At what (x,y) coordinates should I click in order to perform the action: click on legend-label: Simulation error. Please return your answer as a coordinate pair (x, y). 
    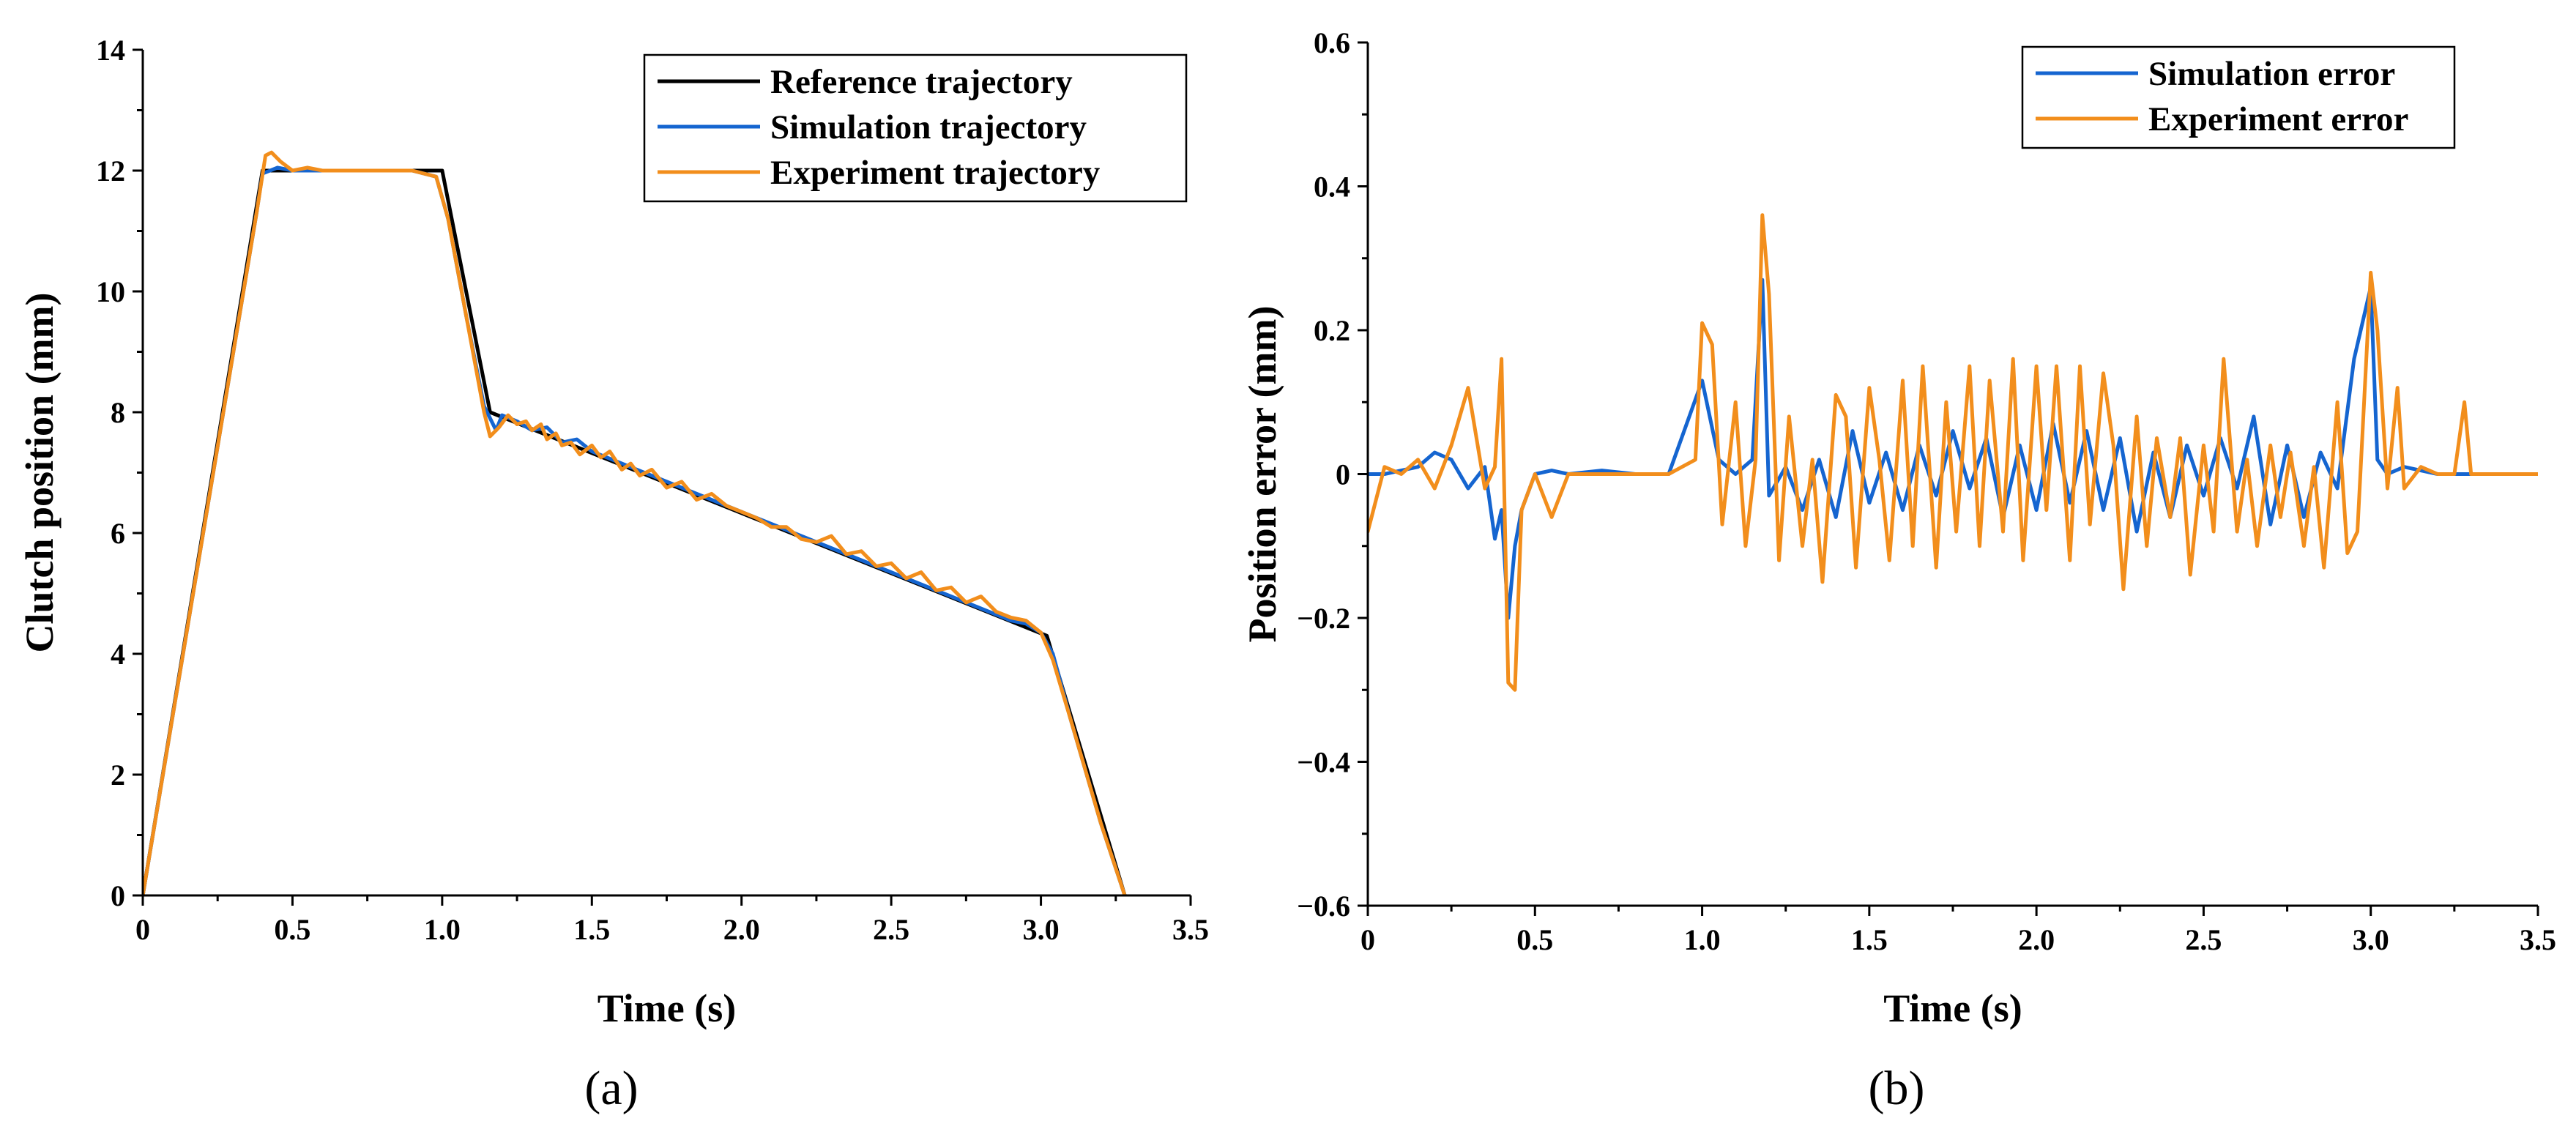
    Looking at the image, I should click on (2271, 74).